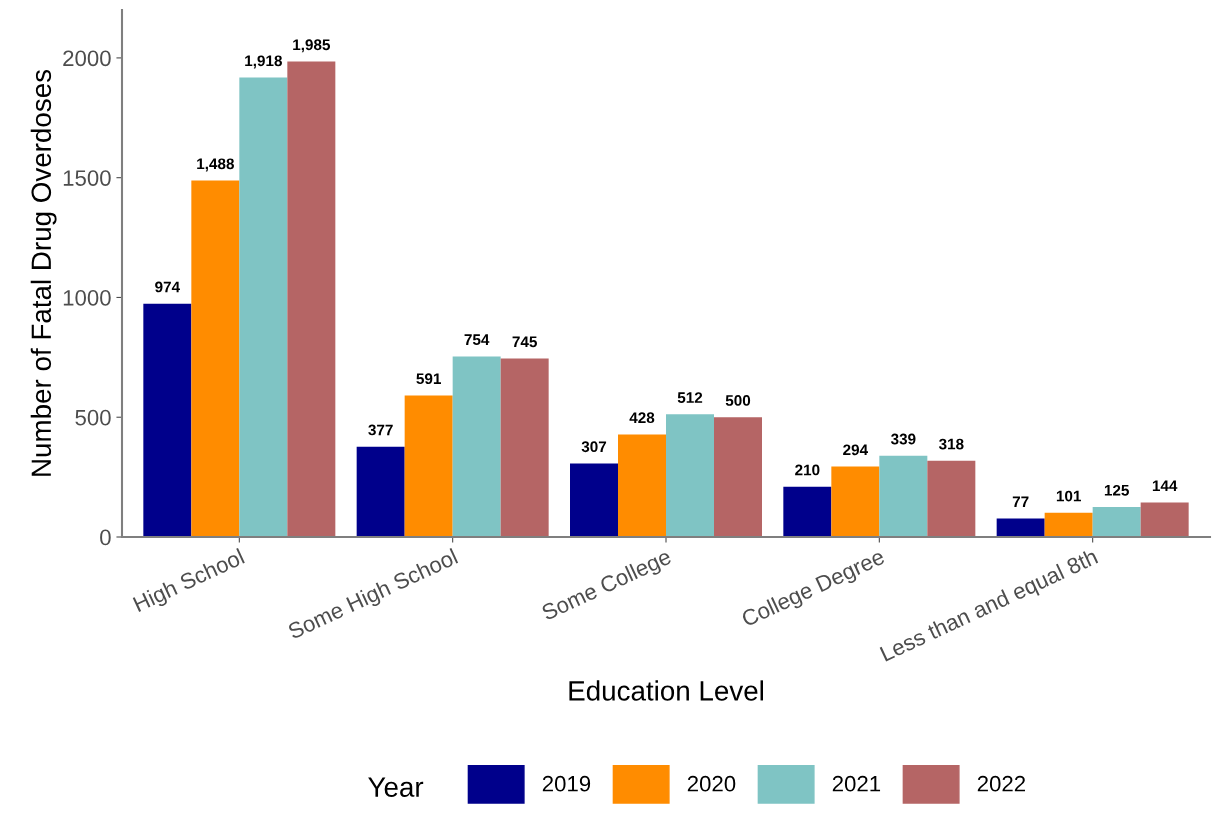 The image size is (1225, 823). I want to click on y-tick-label: 2000, so click(87, 58).